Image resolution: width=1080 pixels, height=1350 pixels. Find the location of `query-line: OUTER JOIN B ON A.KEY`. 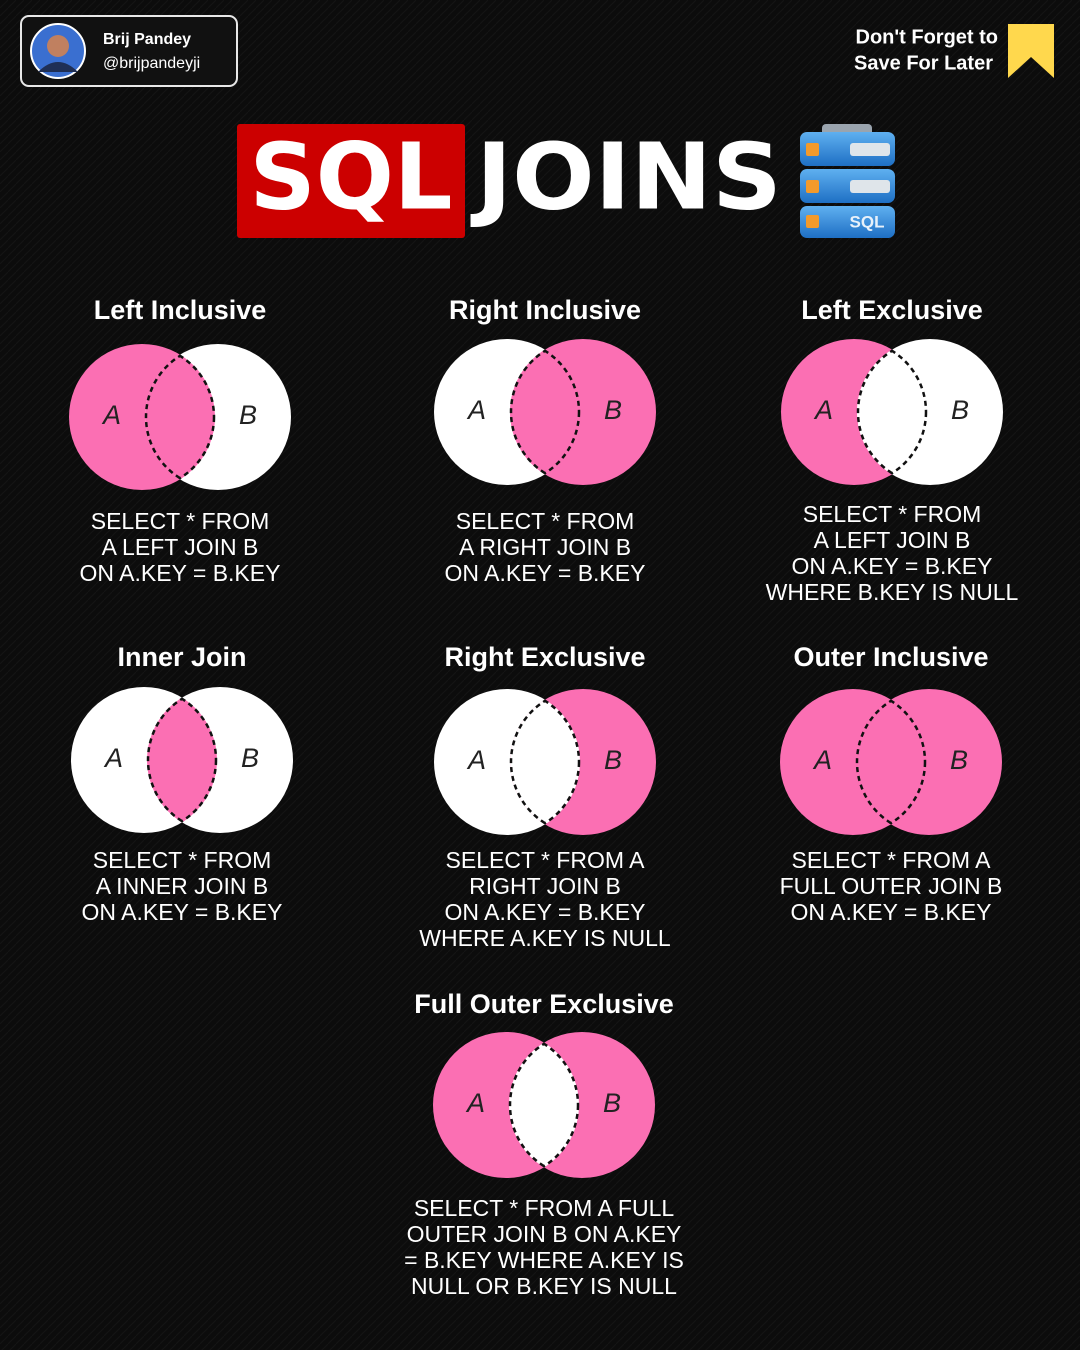

query-line: OUTER JOIN B ON A.KEY is located at coordinates (544, 1234).